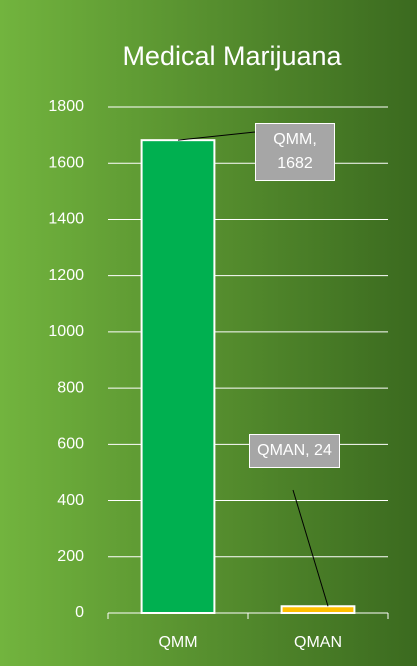  I want to click on chart-title: Medical Marijuana, so click(232, 56).